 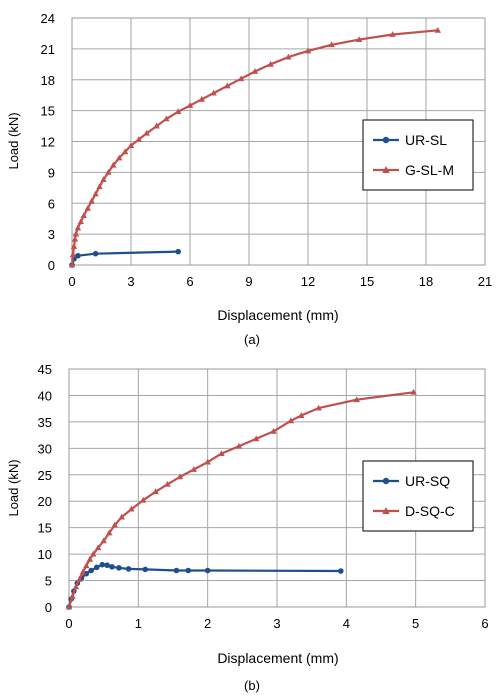 I want to click on x-tick-label: 9, so click(x=248, y=281).